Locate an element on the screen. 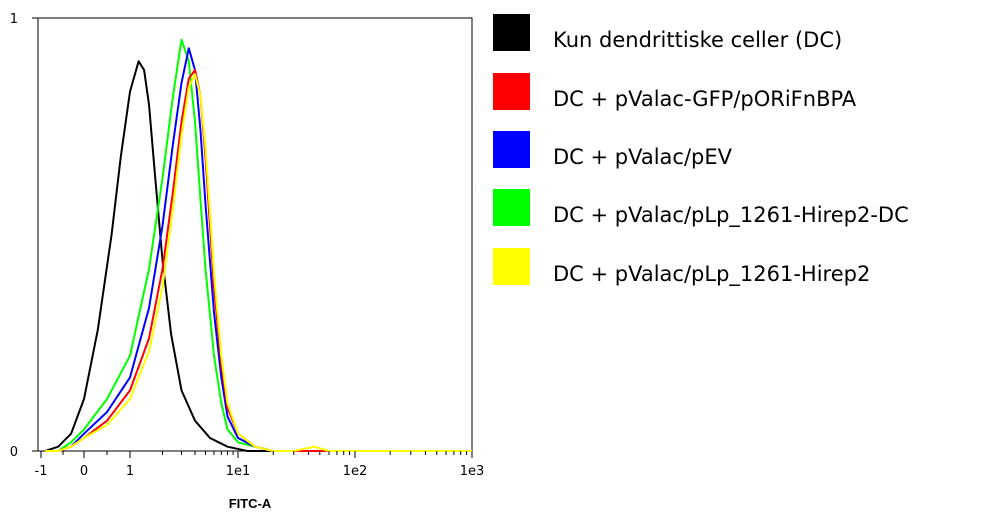 The height and width of the screenshot is (516, 993). legend-label: DC + pValac/pLp_1261-Hirep2 is located at coordinates (712, 274).